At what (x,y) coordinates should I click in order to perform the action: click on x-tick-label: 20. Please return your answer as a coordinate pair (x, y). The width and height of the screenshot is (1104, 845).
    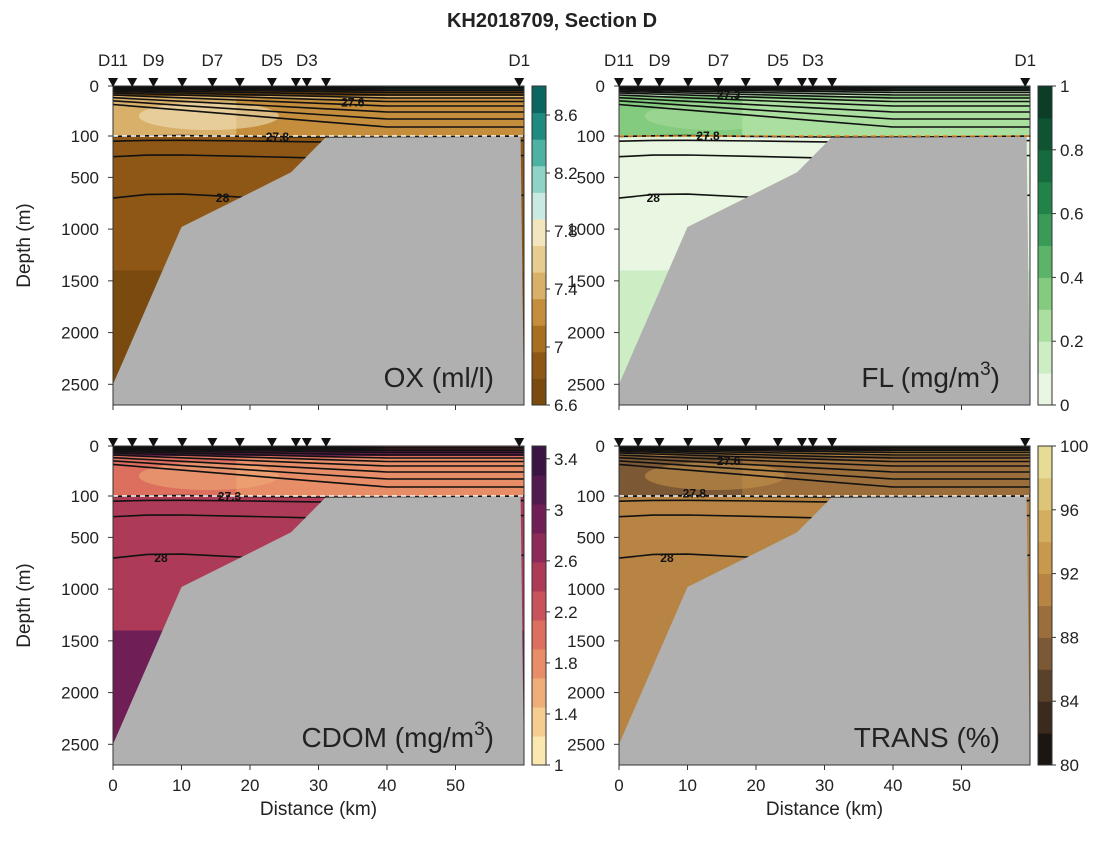
    Looking at the image, I should click on (756, 785).